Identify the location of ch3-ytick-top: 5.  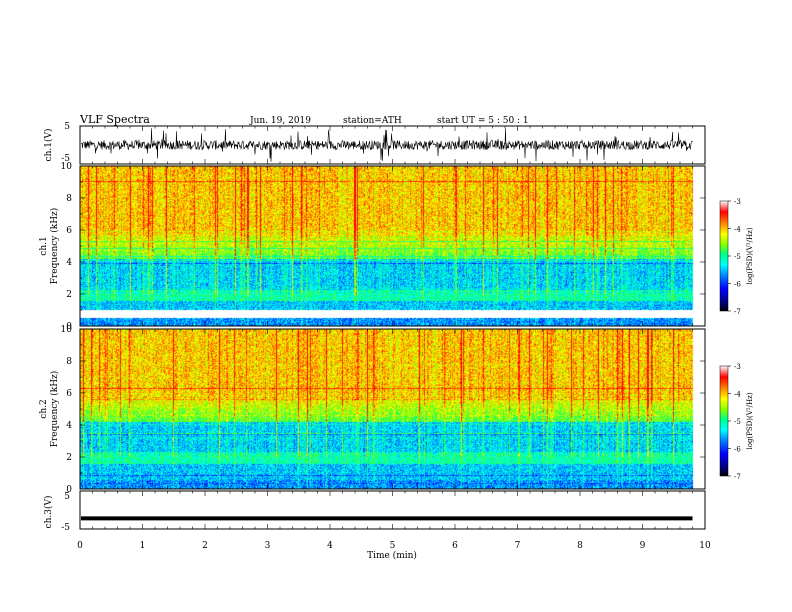
(67, 497).